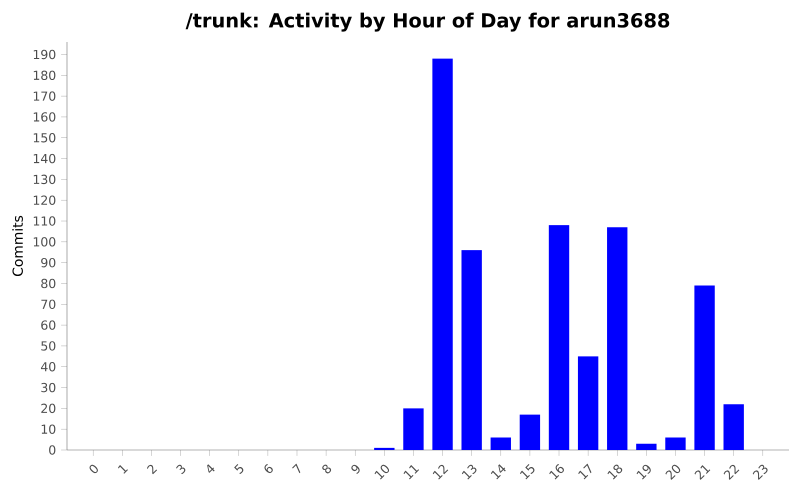  I want to click on x-tick-label: 20, so click(672, 472).